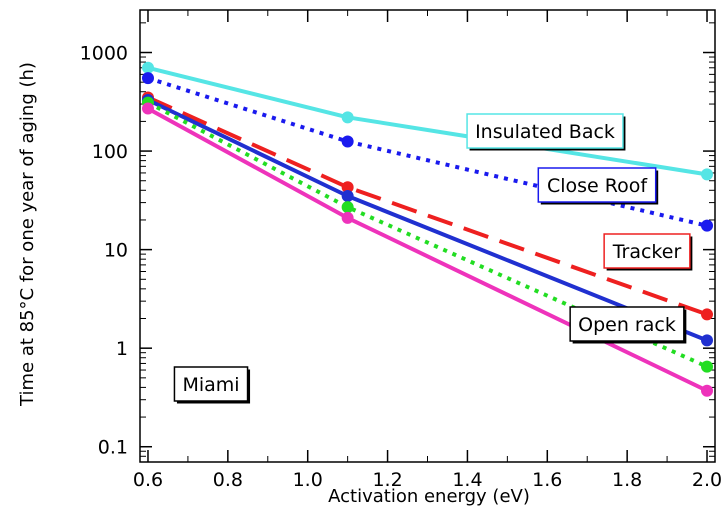 The height and width of the screenshot is (519, 728). Describe the element at coordinates (122, 349) in the screenshot. I see `y-tick-label: 1` at that location.